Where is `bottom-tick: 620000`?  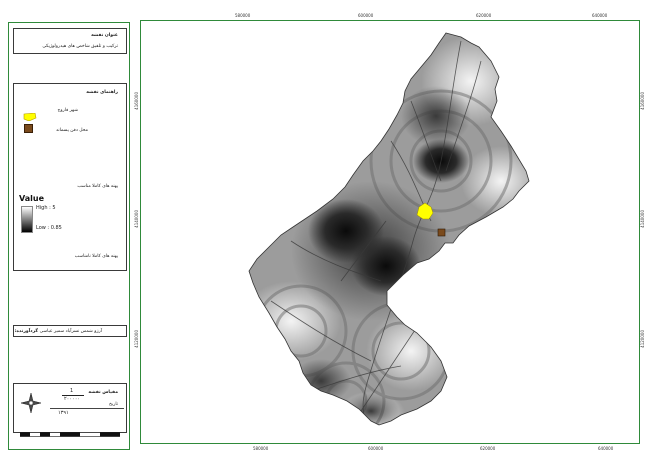 bottom-tick: 620000 is located at coordinates (488, 448).